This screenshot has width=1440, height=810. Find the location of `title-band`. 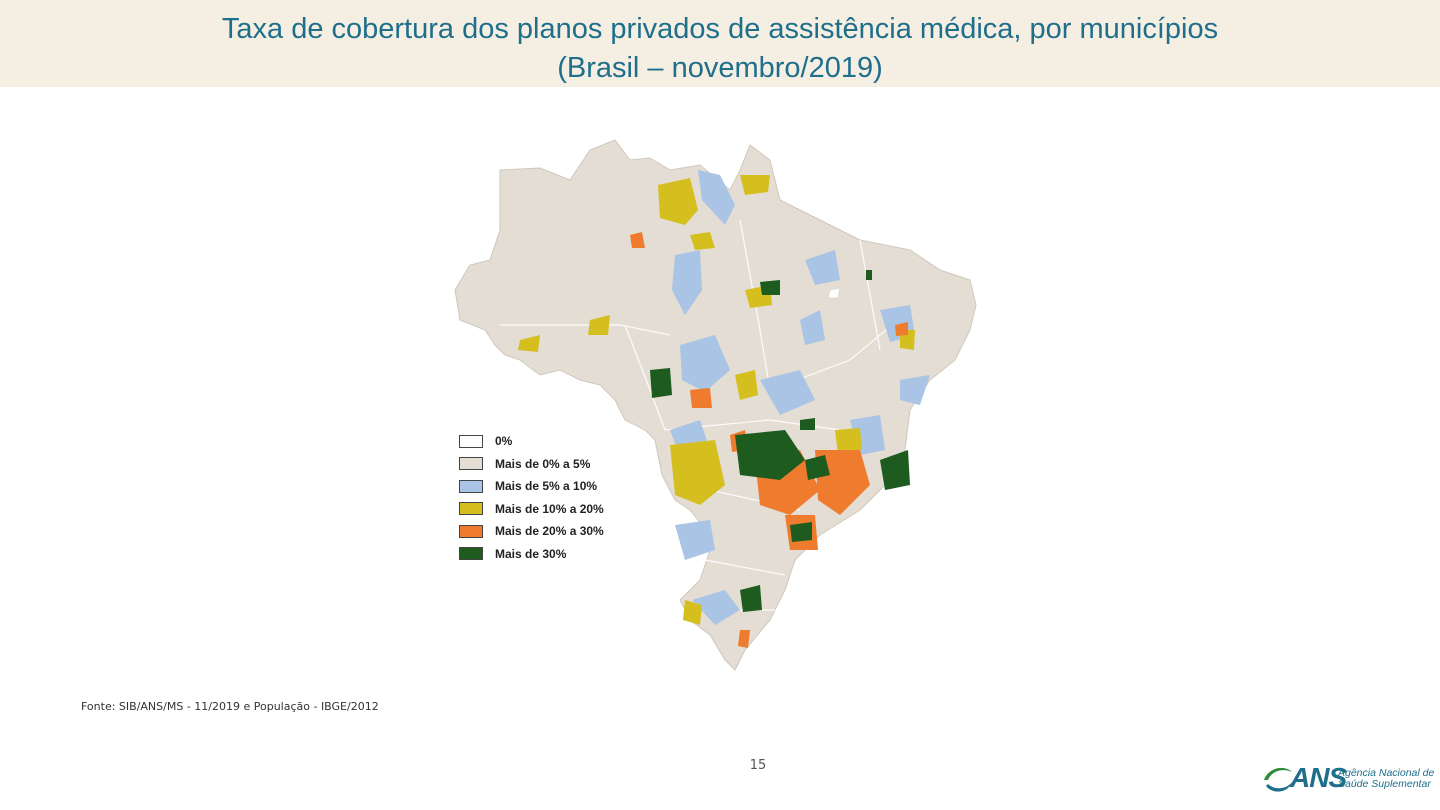

title-band is located at coordinates (720, 43).